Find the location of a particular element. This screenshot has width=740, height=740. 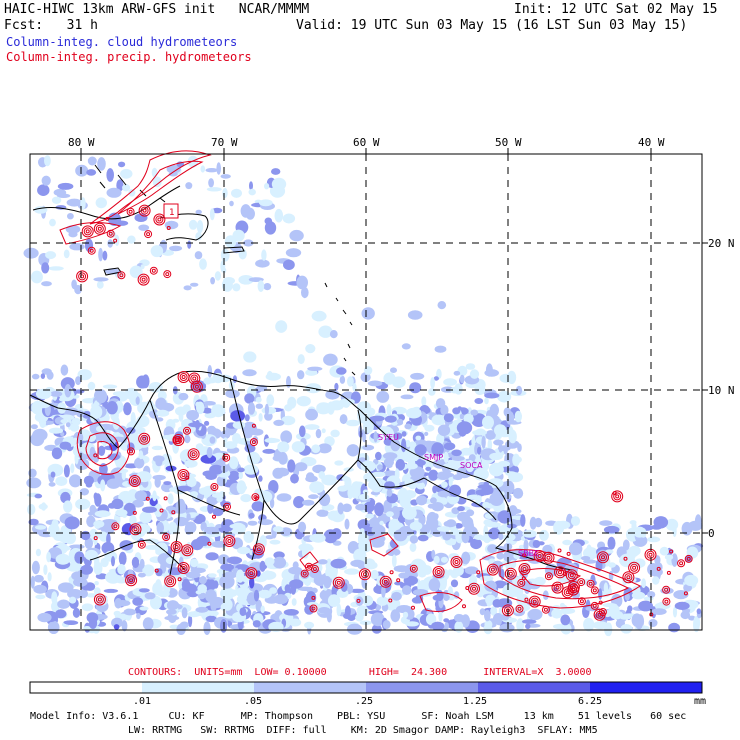

contour-guyana is located at coordinates (441, 602).